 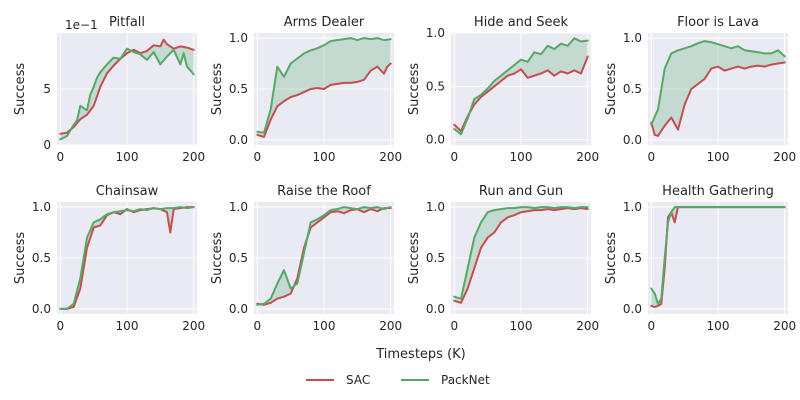 I want to click on subplot-health-gathering: 0 100 200 0.0 0.5 1.0 Health Gathering Success, so click(x=700, y=258).